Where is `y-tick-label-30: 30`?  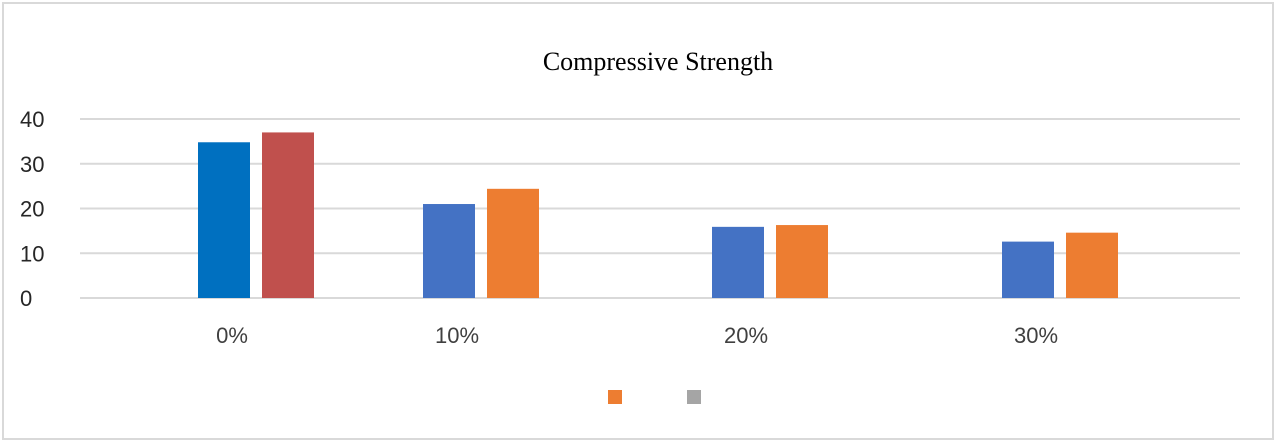
y-tick-label-30: 30 is located at coordinates (32, 164).